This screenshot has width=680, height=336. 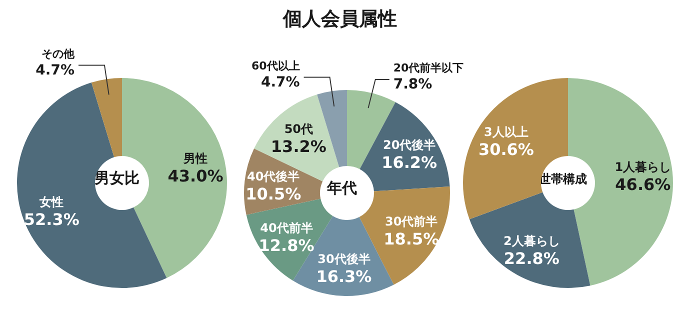 I want to click on text: 個人会員属性, so click(x=340, y=19).